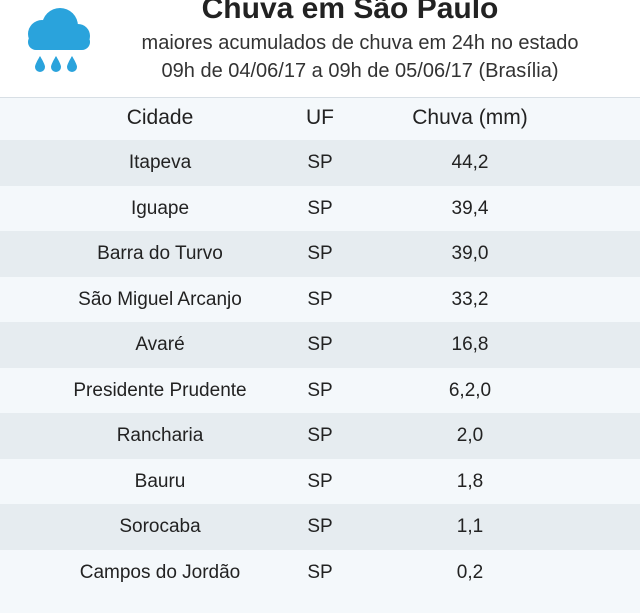  I want to click on table-row: Sorocaba SP 1,1, so click(320, 527).